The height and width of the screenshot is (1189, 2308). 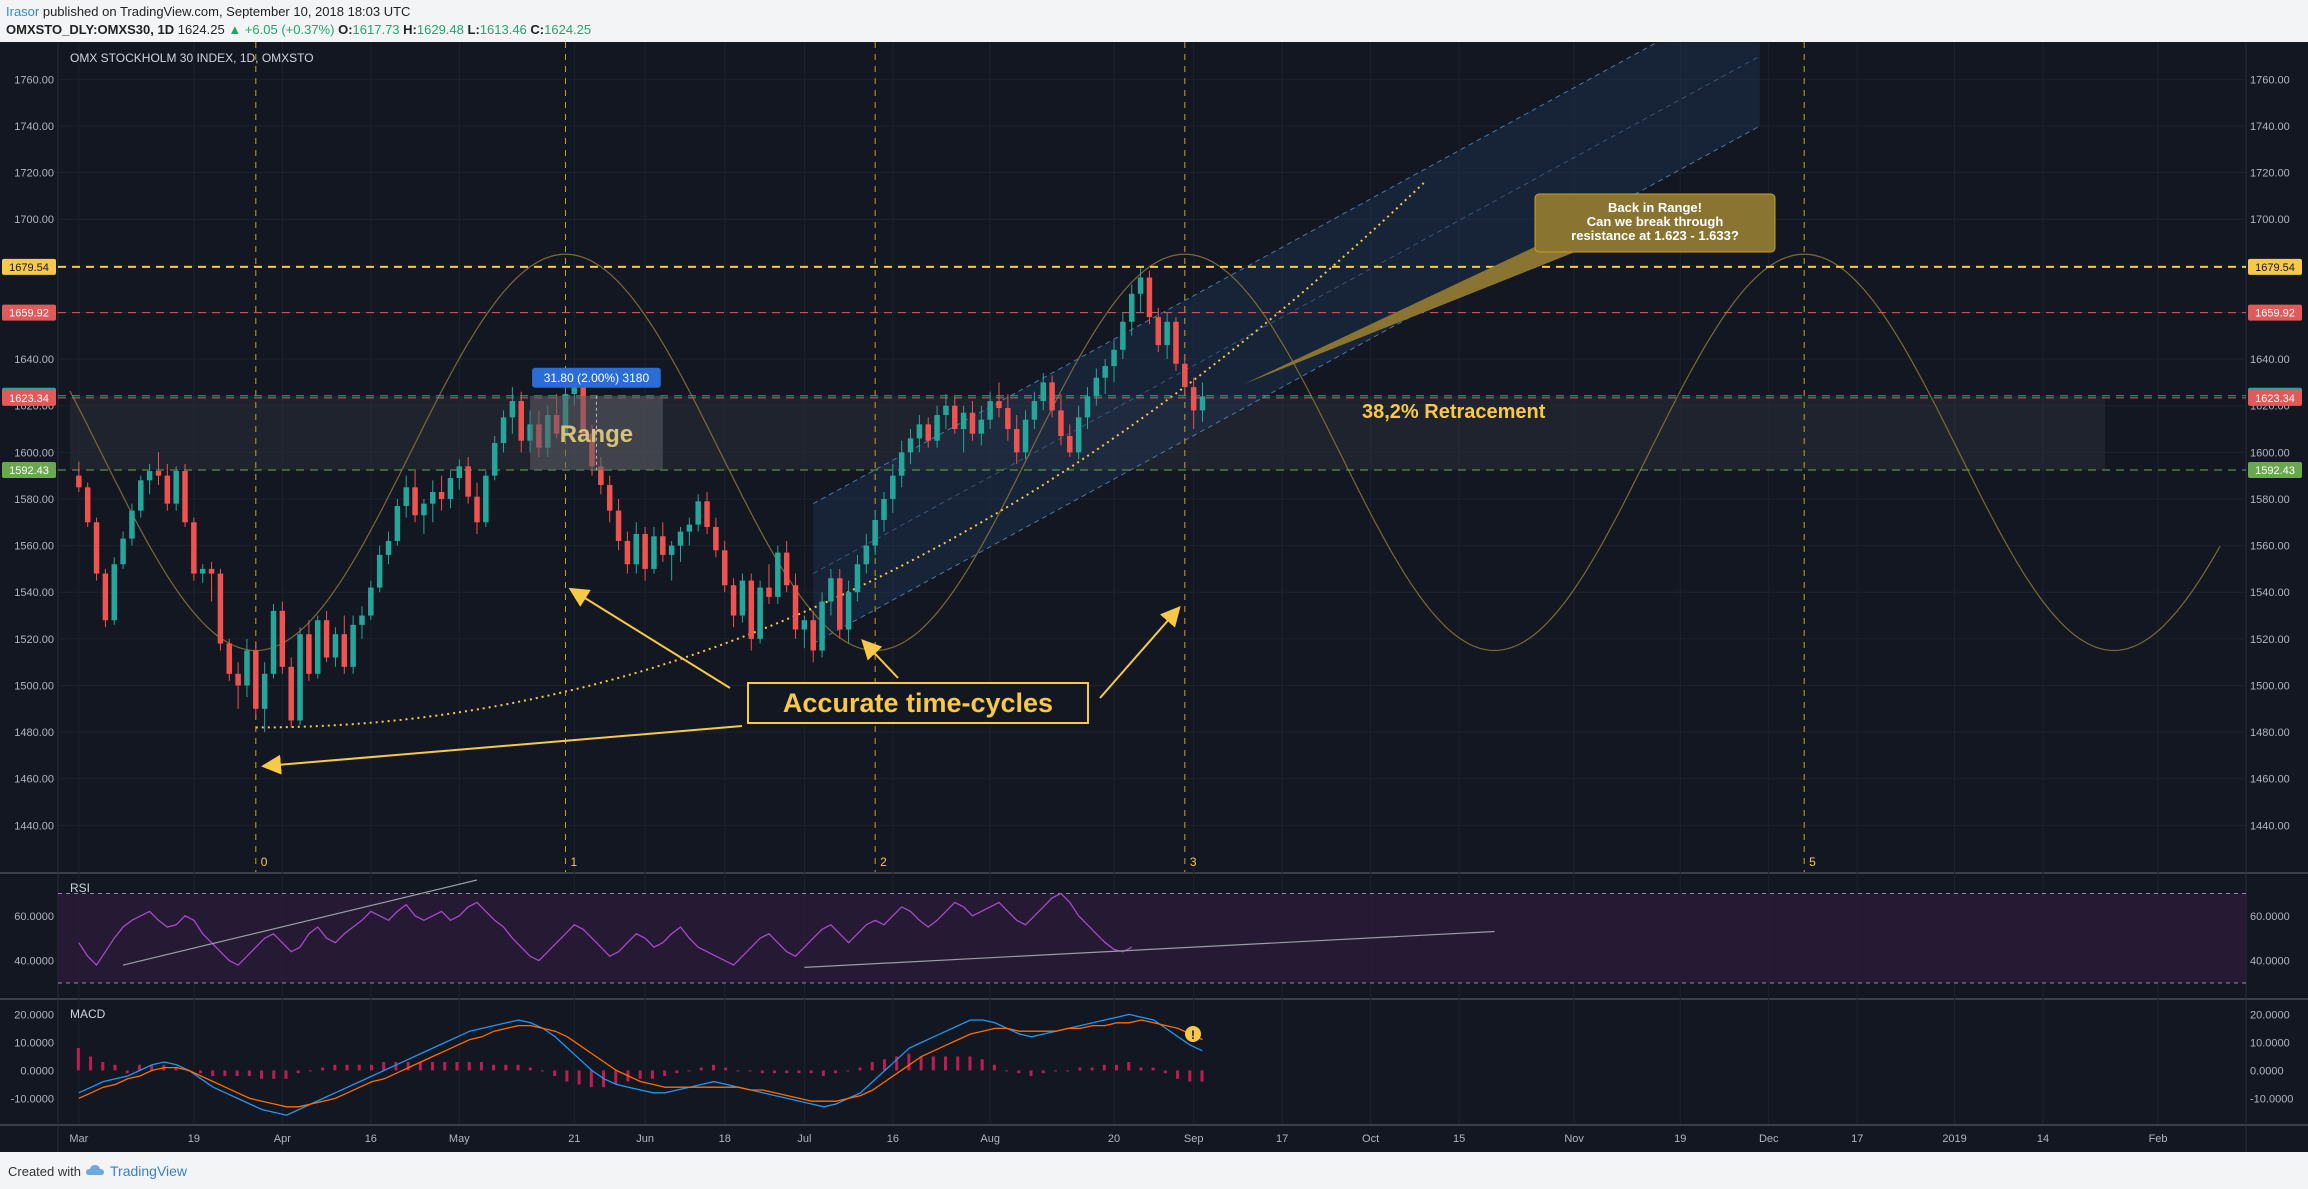 I want to click on rsi-line, so click(x=605, y=929).